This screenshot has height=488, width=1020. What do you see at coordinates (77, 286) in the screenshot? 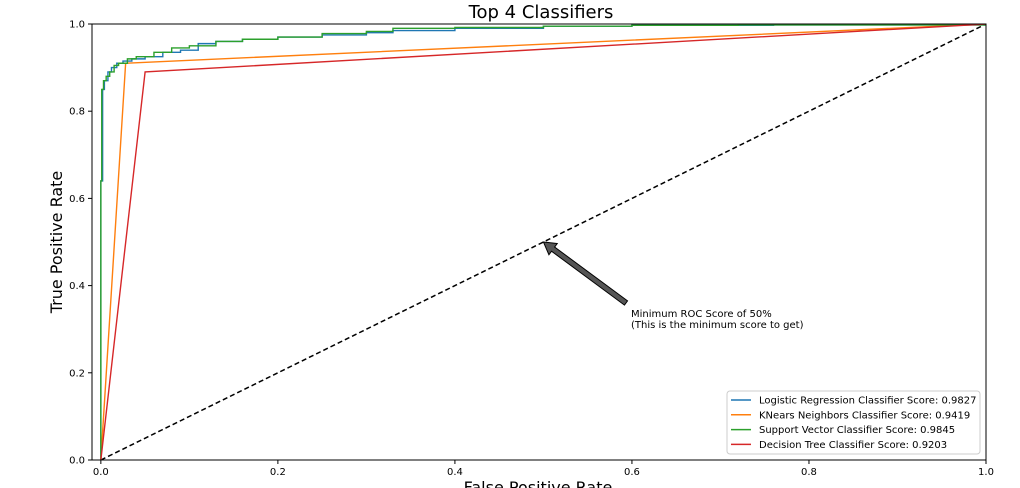
I see `y-tick-label: 0.4` at bounding box center [77, 286].